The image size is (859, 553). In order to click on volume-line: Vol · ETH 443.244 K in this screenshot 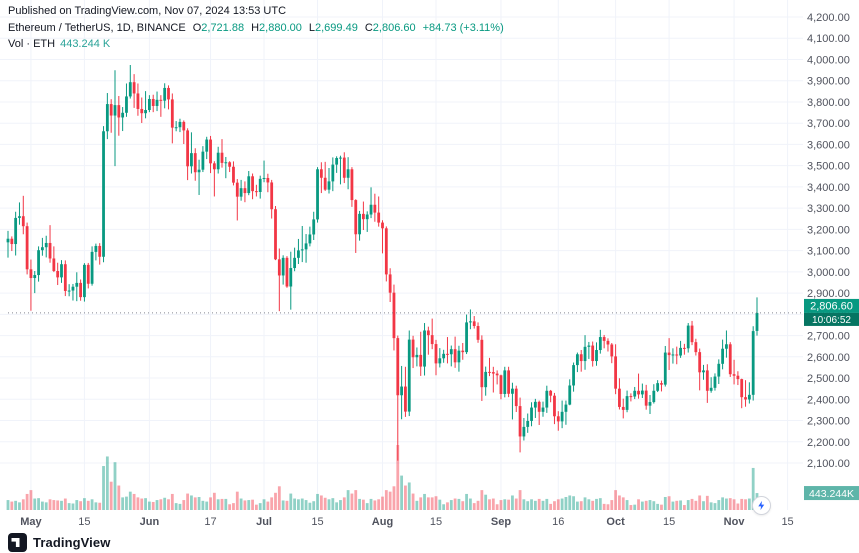, I will do `click(59, 44)`.